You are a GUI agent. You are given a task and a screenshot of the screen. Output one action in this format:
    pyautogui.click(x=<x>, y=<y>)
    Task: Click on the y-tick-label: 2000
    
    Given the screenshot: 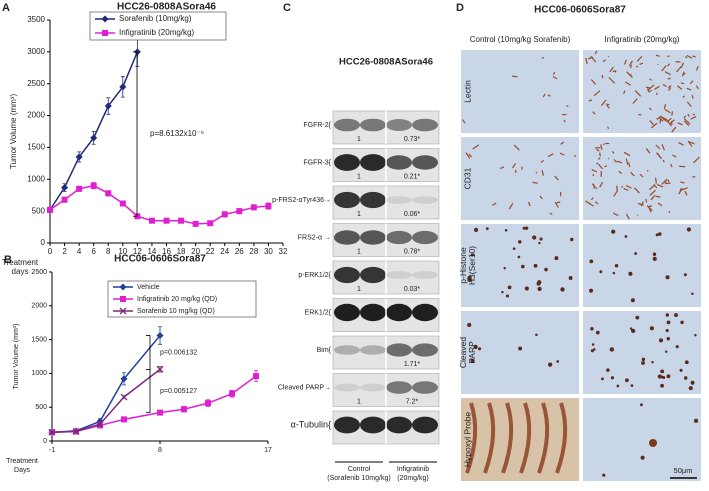 What is the action you would take?
    pyautogui.click(x=39, y=306)
    